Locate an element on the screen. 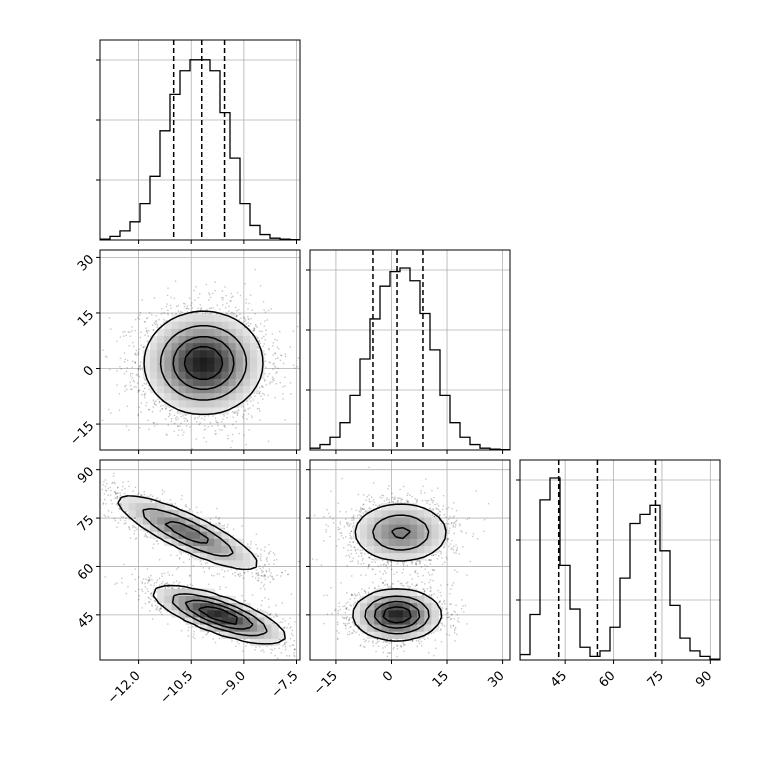 The image size is (760, 760). pair-panel-0-2-ytick-label: 90 is located at coordinates (86, 475).